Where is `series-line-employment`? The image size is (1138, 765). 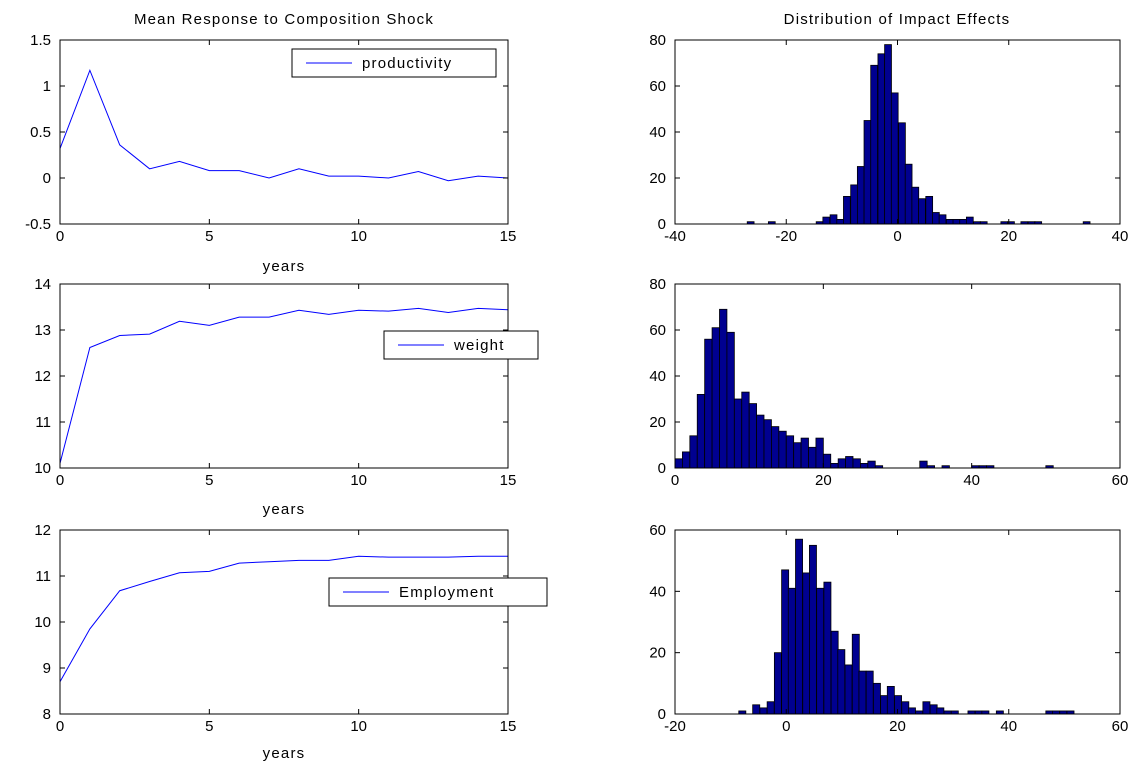
series-line-employment is located at coordinates (283, 619).